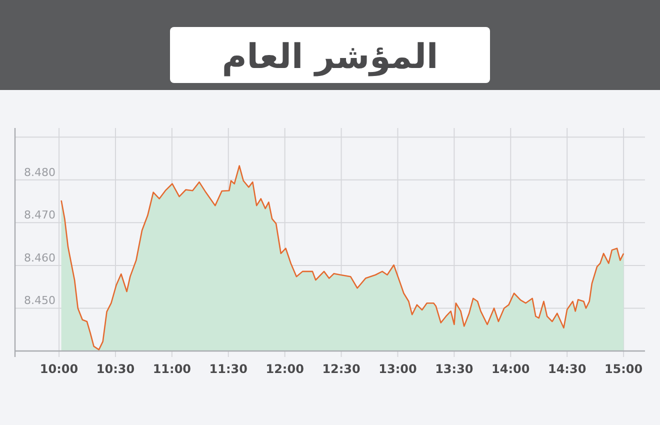 This screenshot has width=660, height=425. What do you see at coordinates (567, 369) in the screenshot?
I see `x-tick-label: 14:30` at bounding box center [567, 369].